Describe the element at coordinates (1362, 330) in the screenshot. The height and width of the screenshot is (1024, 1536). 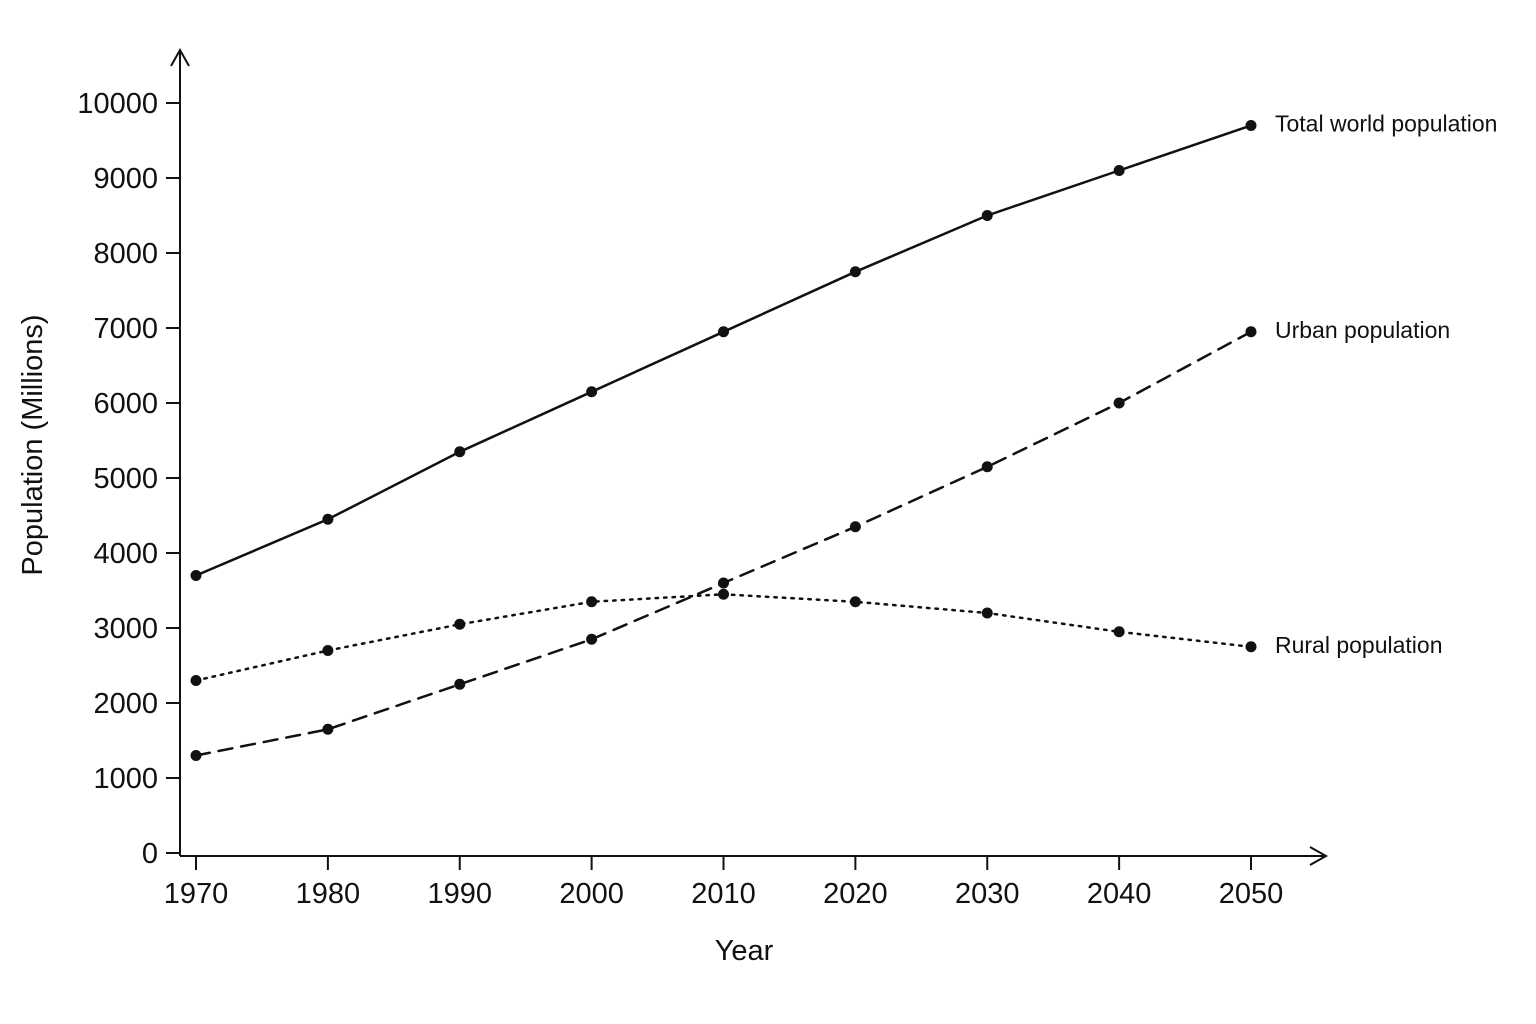
I see `urban-population-label: Urban population` at that location.